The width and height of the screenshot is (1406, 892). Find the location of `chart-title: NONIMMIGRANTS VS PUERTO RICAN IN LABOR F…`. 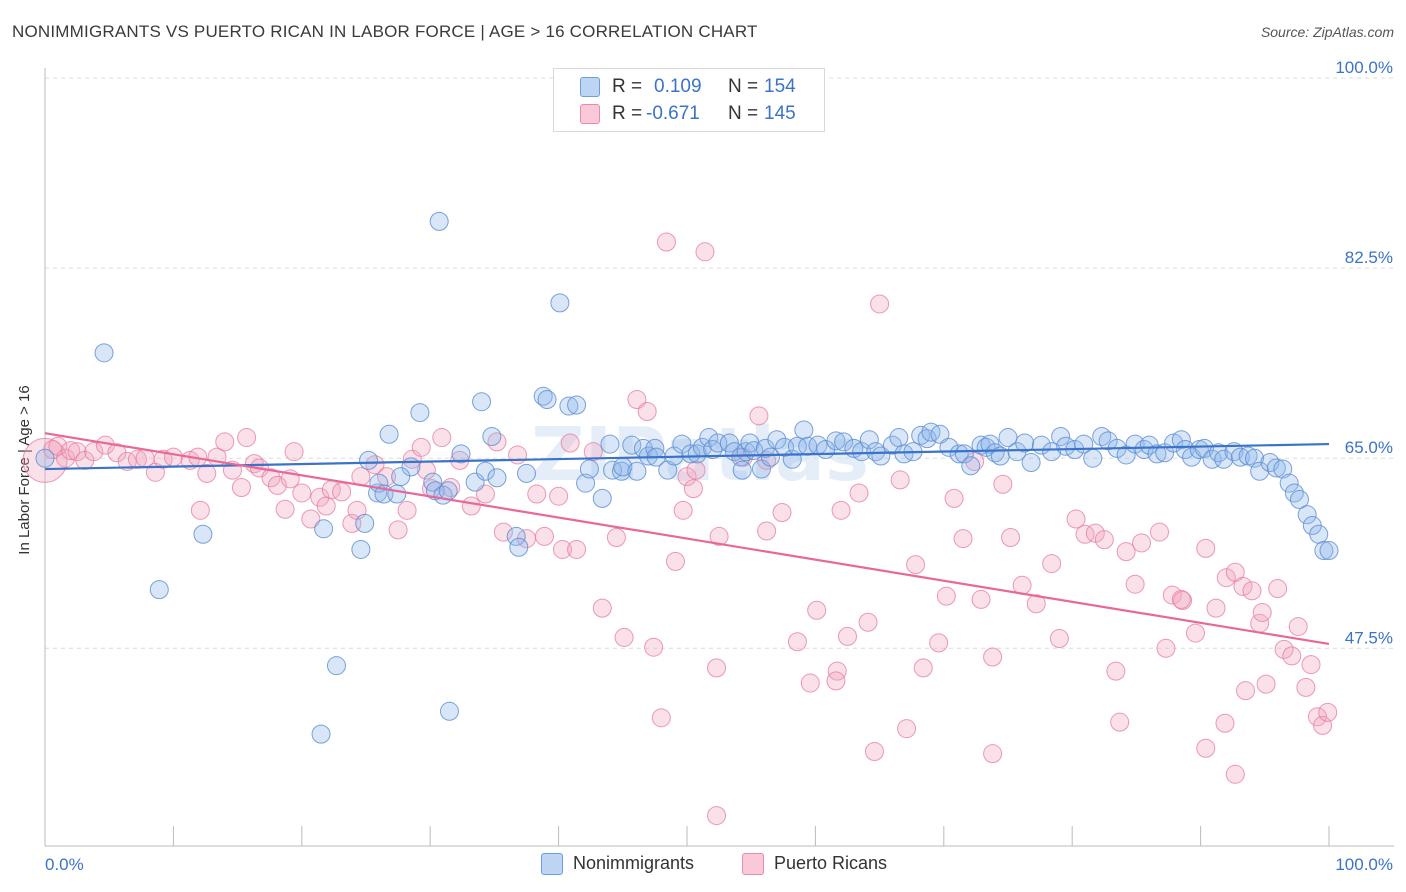

chart-title: NONIMMIGRANTS VS PUERTO RICAN IN LABOR F… is located at coordinates (385, 31).